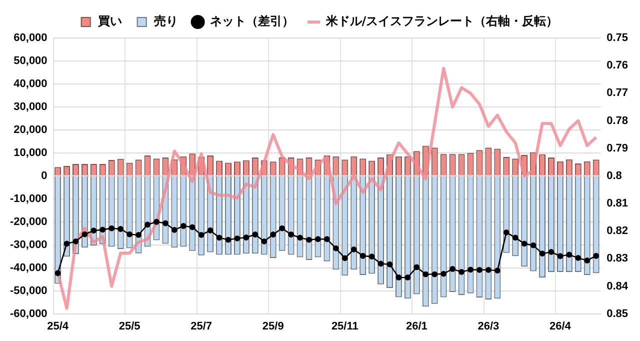  Describe the element at coordinates (31, 84) in the screenshot. I see `y-tick-label: 40,000` at that location.